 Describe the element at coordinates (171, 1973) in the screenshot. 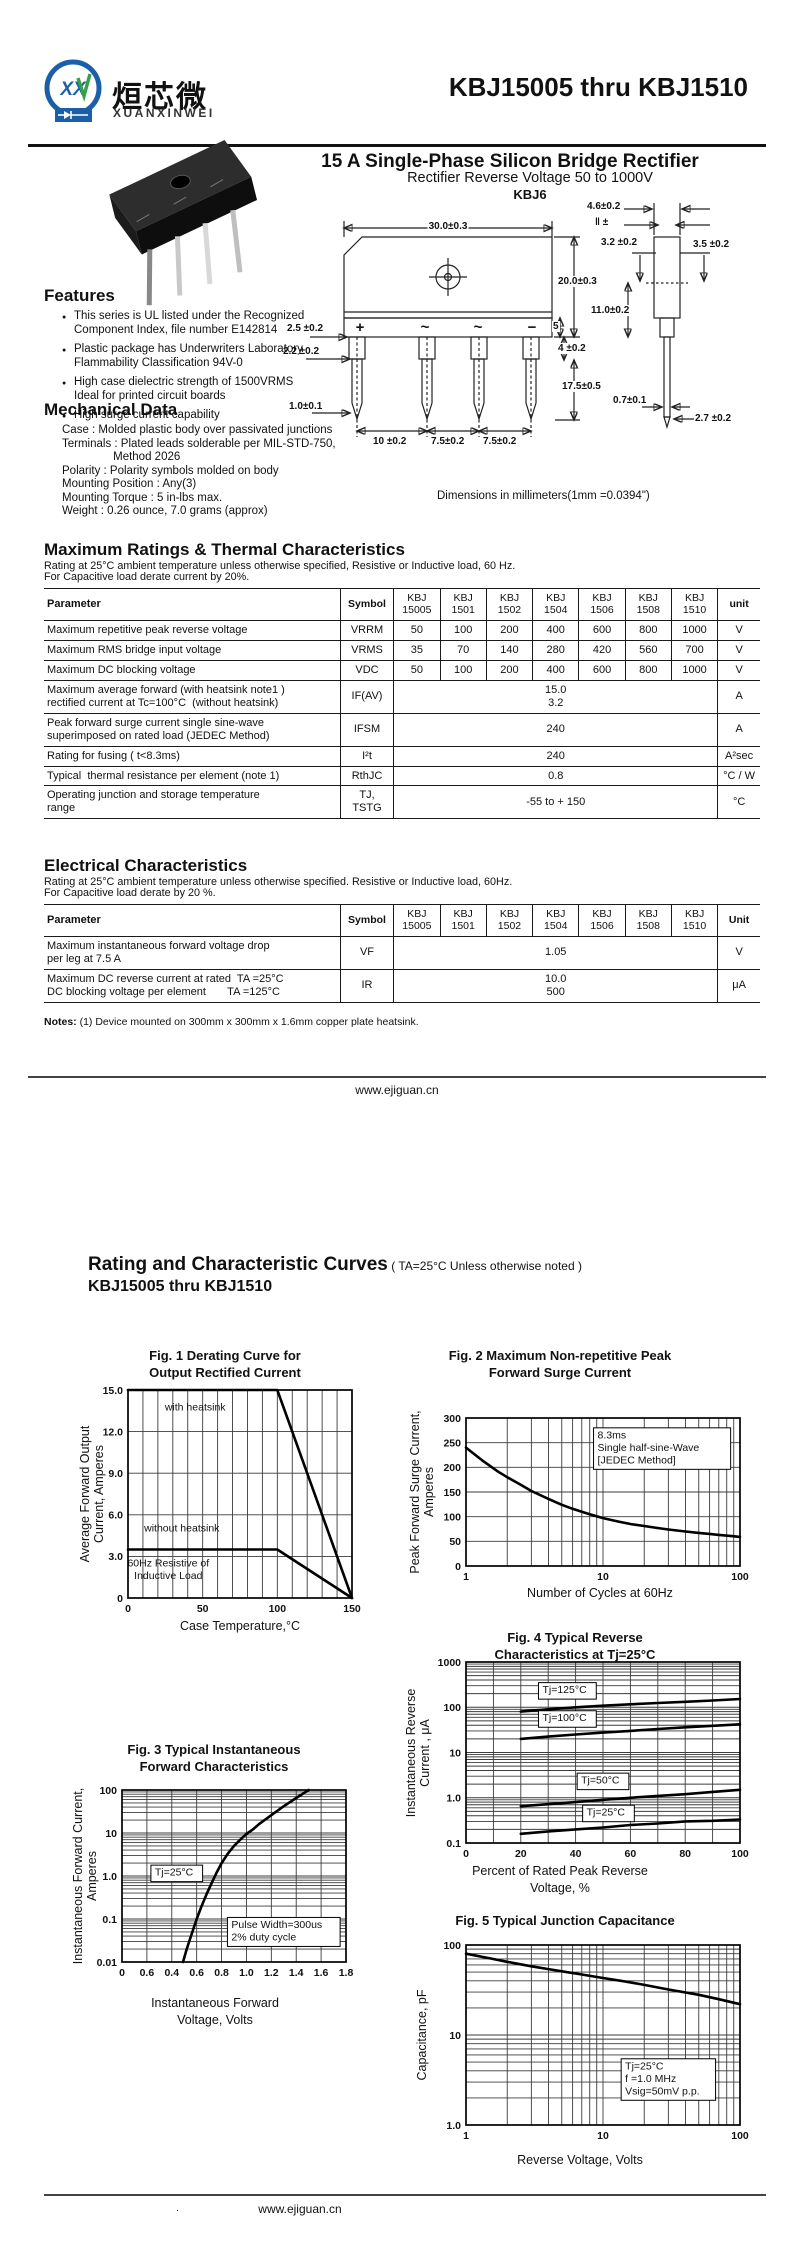

I see `svg-text: 0.4` at that location.